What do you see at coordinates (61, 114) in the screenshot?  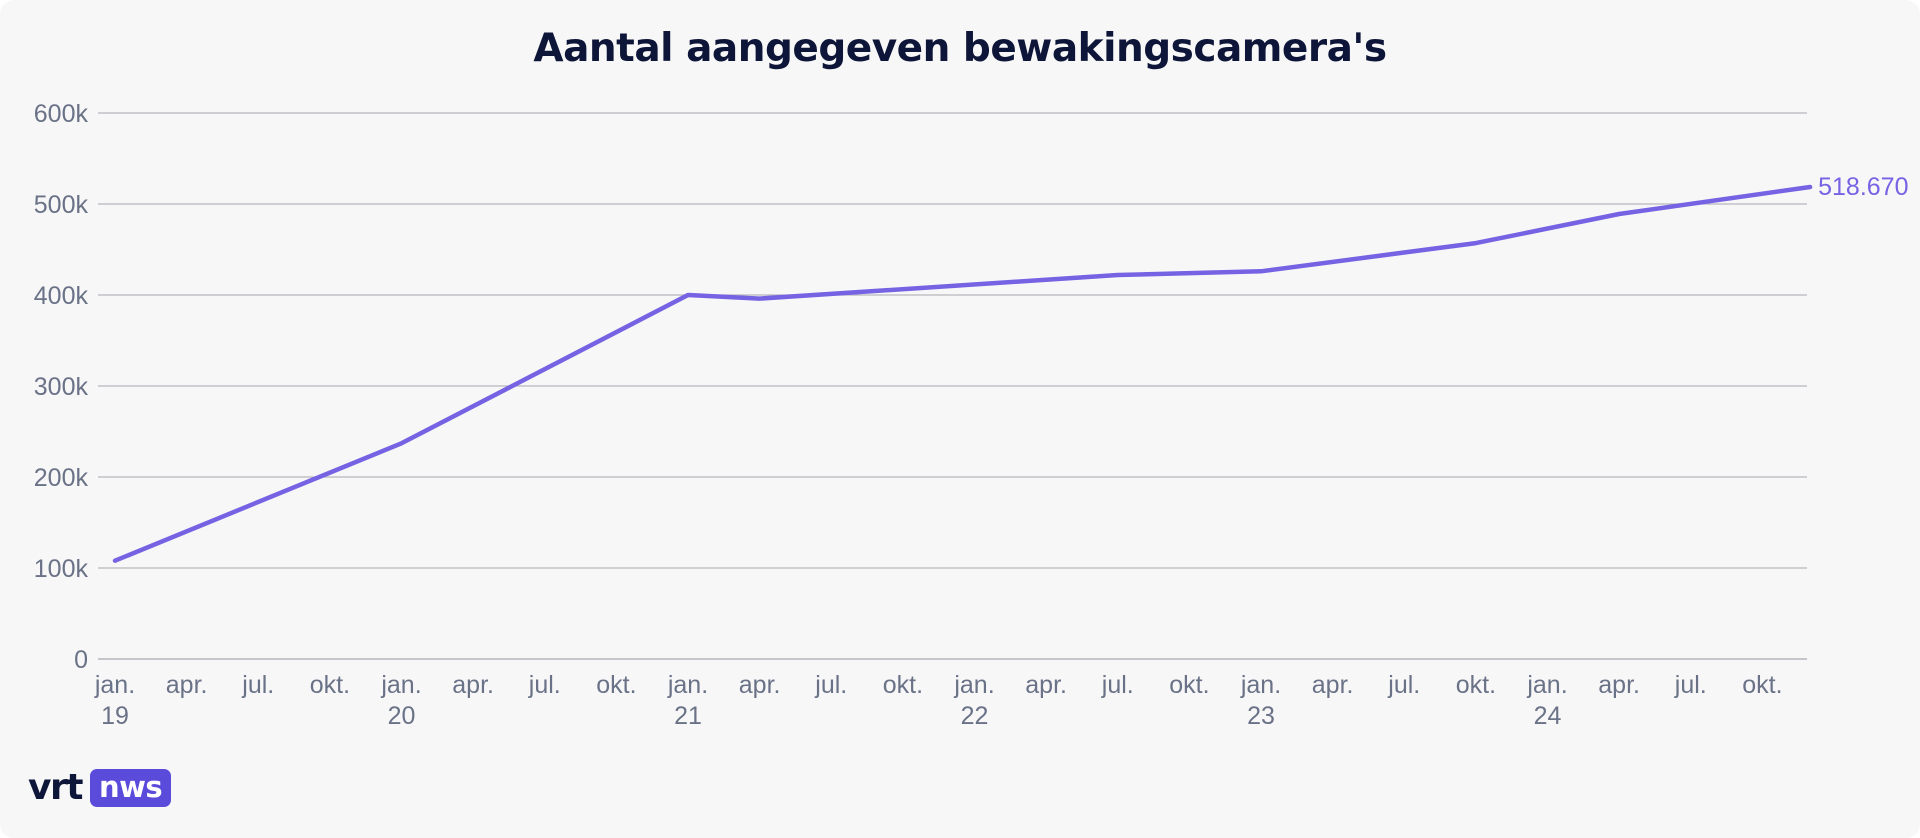 I see `y-tick-label: 600k` at bounding box center [61, 114].